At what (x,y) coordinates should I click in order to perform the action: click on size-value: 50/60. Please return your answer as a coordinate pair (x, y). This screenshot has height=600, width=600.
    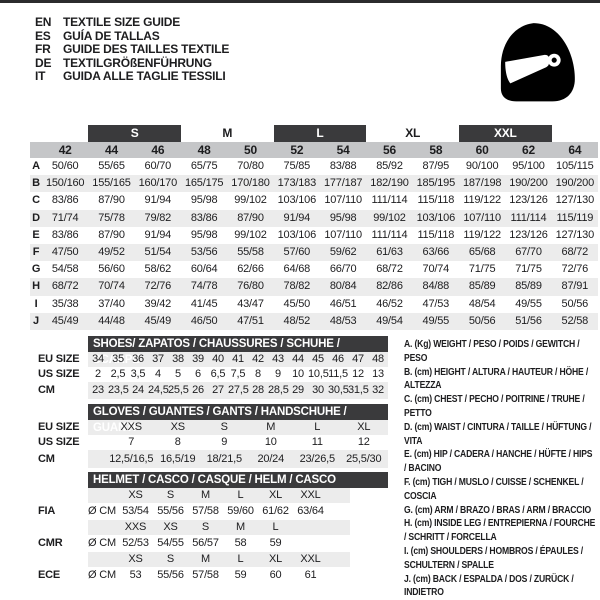
    Looking at the image, I should click on (65, 166).